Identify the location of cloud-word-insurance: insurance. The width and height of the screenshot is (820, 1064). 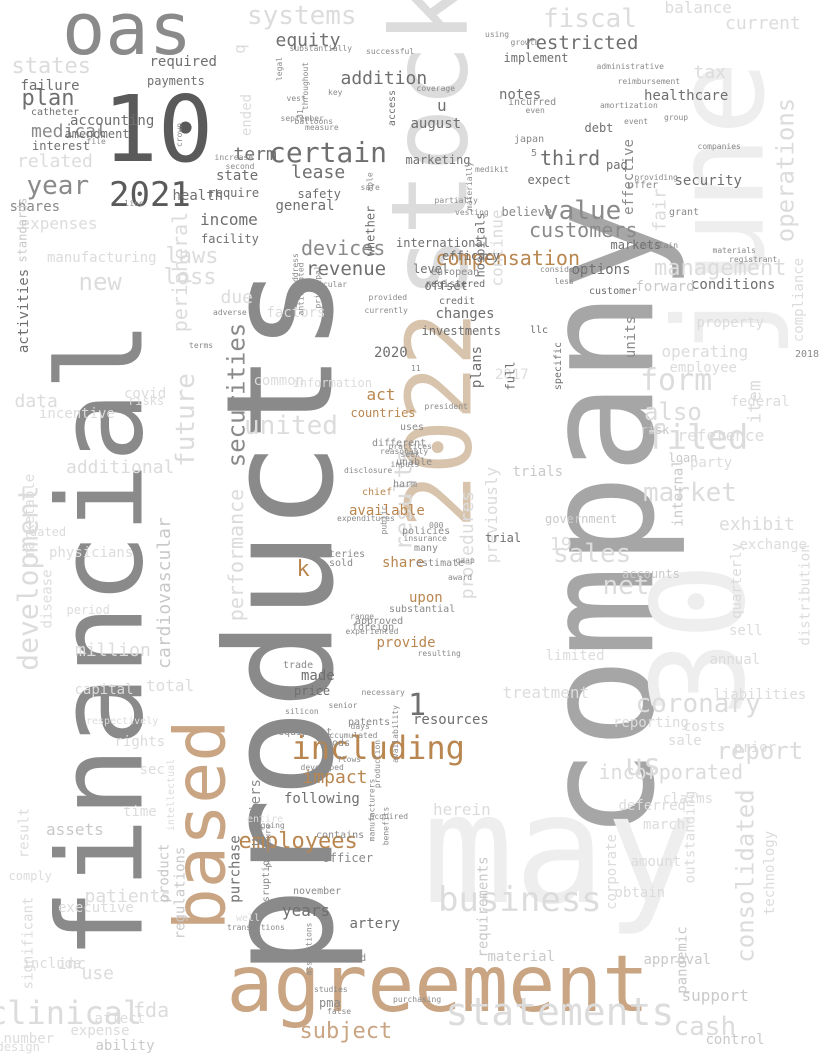
(425, 538).